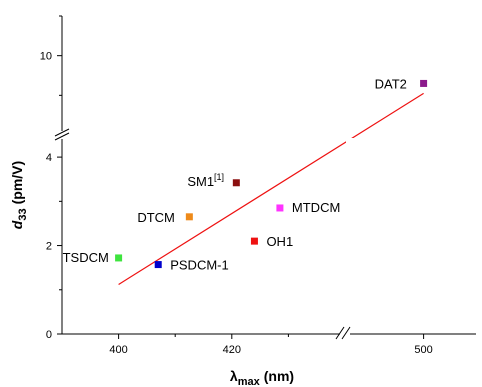 Image resolution: width=482 pixels, height=387 pixels. What do you see at coordinates (46, 57) in the screenshot?
I see `y-tick-label: 10` at bounding box center [46, 57].